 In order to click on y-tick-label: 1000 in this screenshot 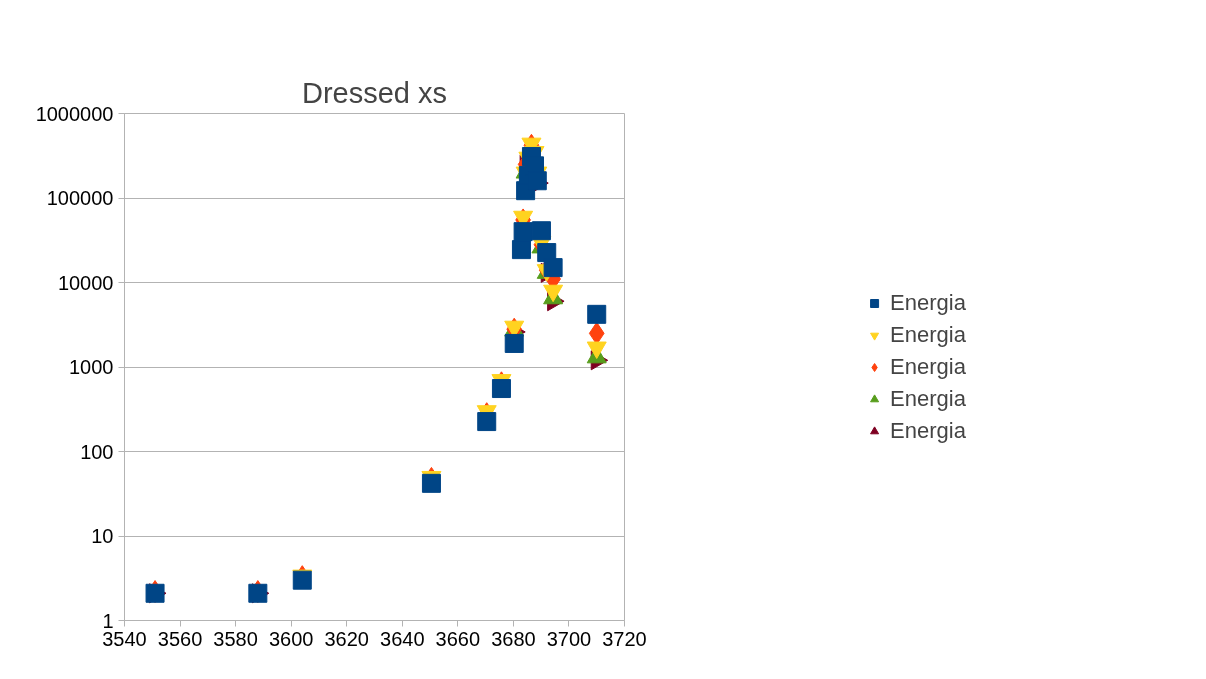, I will do `click(91, 367)`.